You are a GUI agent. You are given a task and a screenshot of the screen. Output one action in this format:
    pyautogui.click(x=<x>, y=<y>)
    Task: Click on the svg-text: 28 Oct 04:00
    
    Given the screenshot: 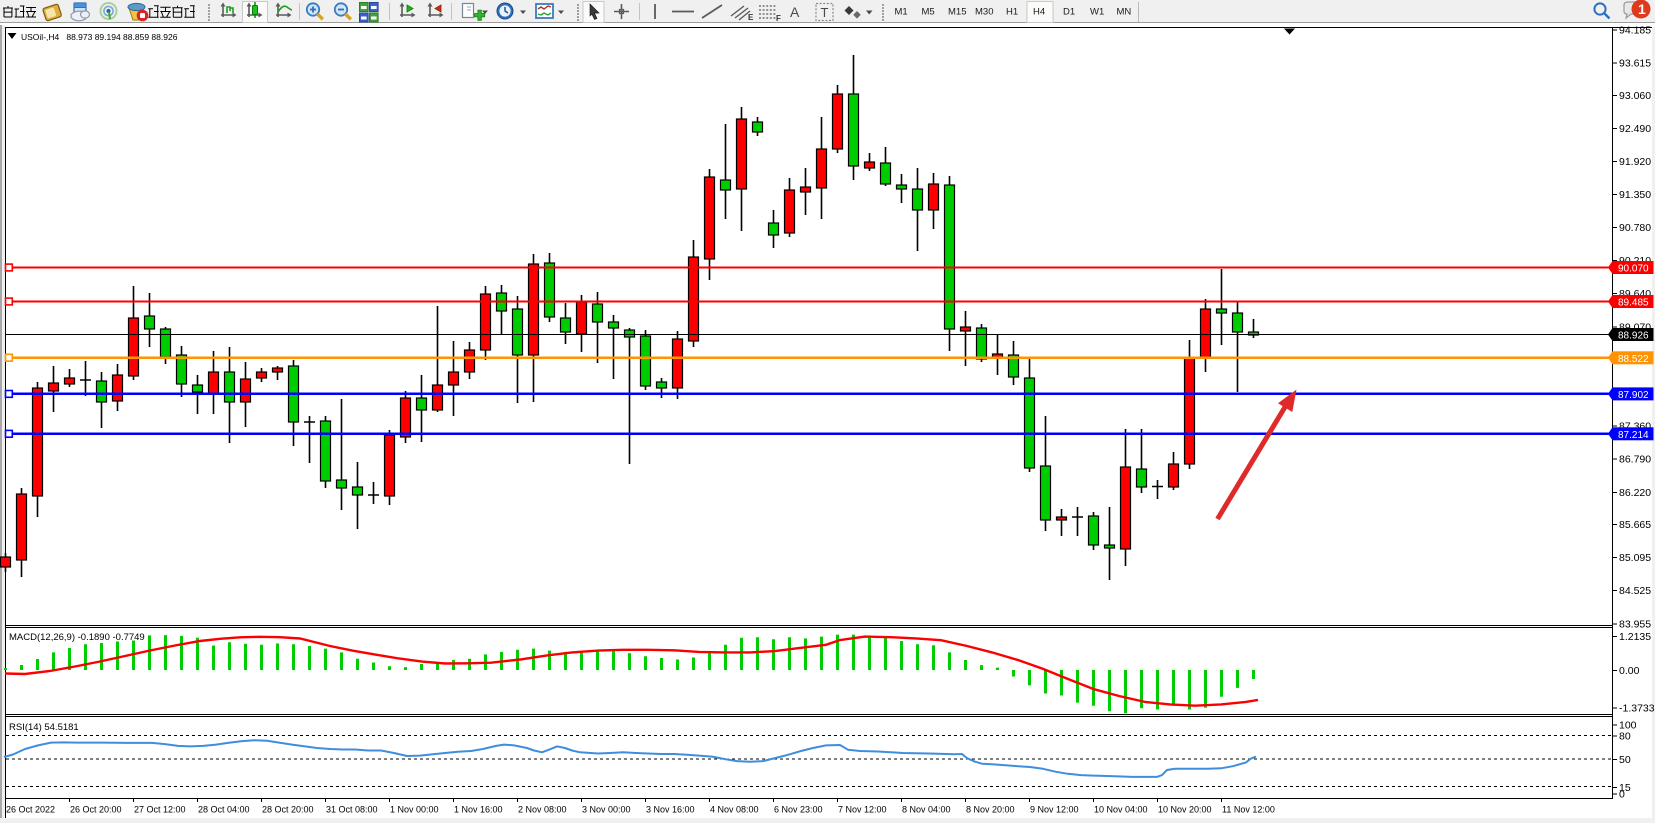 What is the action you would take?
    pyautogui.click(x=224, y=810)
    